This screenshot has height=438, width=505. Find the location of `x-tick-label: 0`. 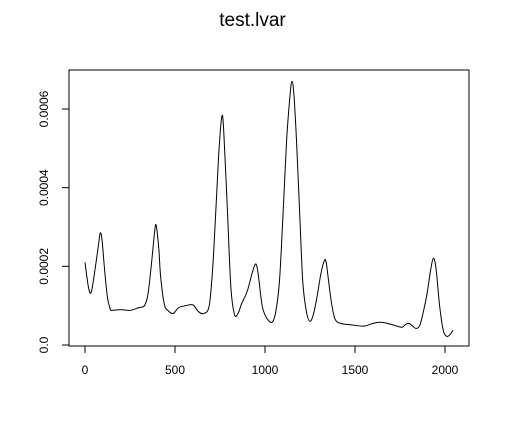

x-tick-label: 0 is located at coordinates (85, 370).